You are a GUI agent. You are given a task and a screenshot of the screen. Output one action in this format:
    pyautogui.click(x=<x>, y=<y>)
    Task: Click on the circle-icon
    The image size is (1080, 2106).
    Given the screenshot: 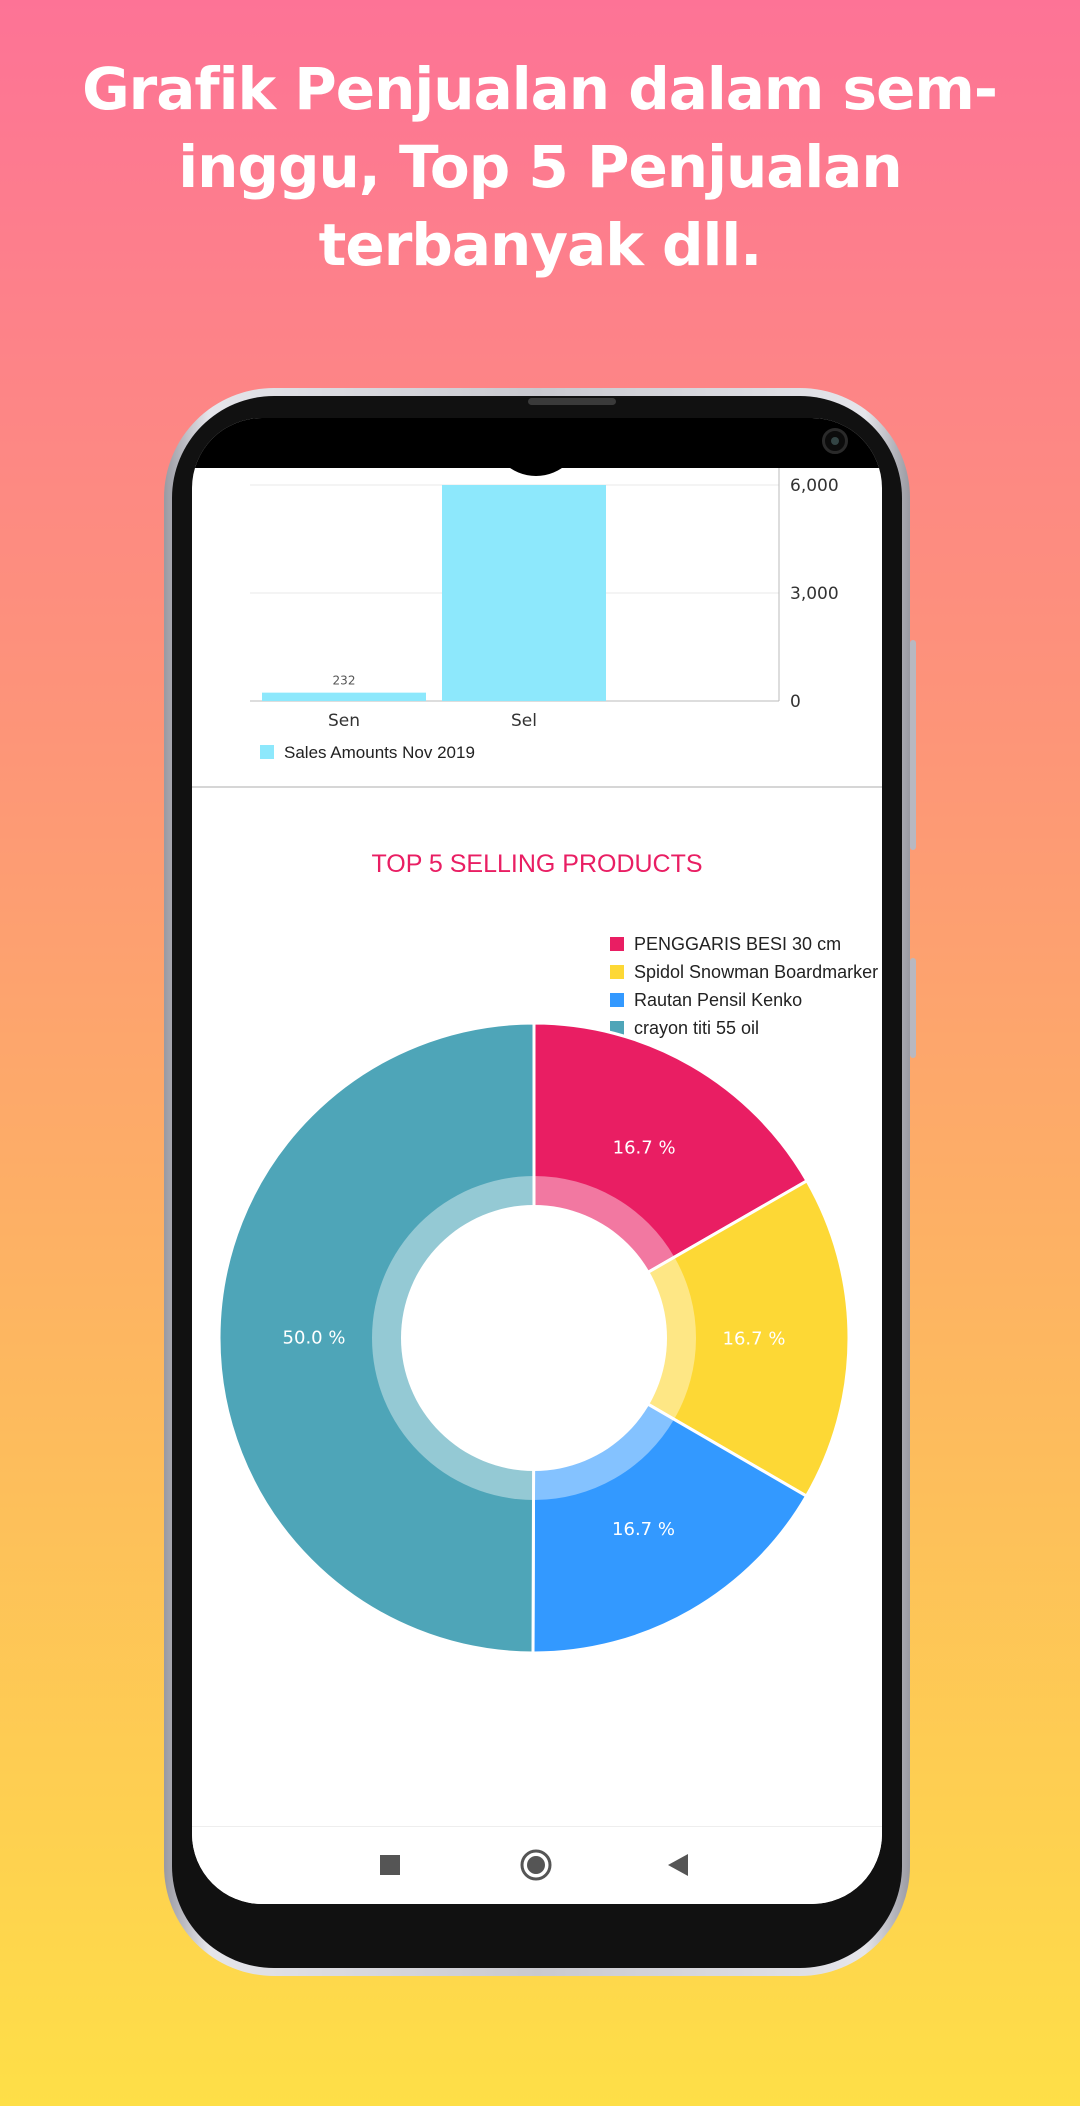 What is the action you would take?
    pyautogui.click(x=536, y=1865)
    